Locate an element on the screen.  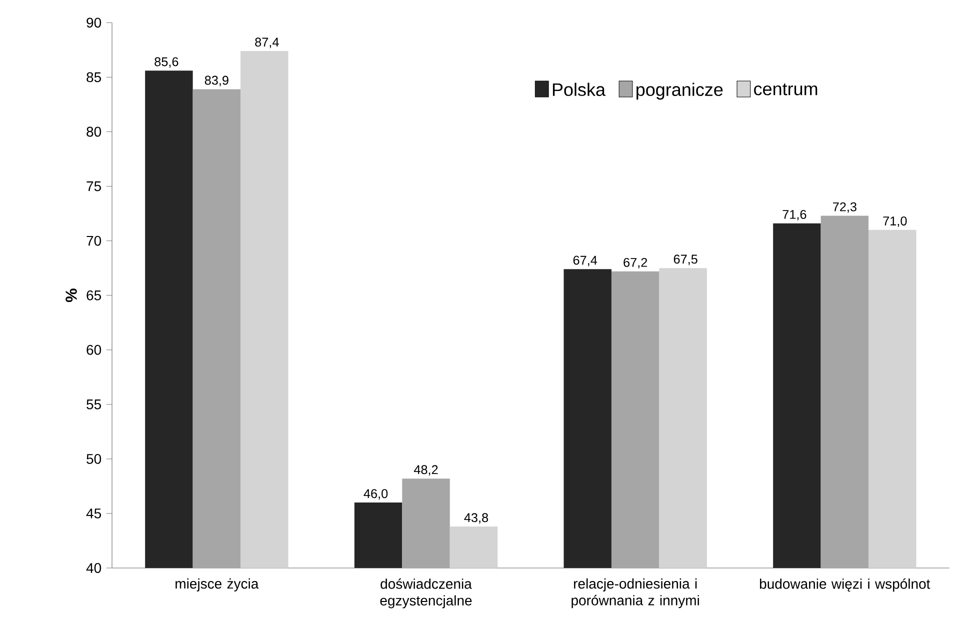
x-tick-label: miejsce życia is located at coordinates (217, 585).